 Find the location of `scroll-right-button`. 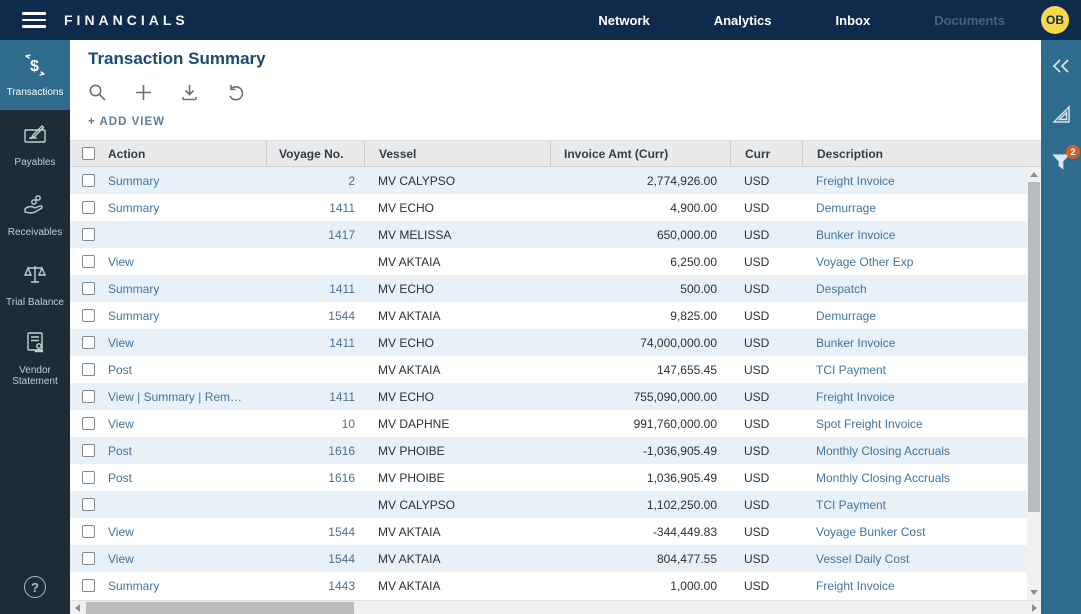

scroll-right-button is located at coordinates (1034, 607).